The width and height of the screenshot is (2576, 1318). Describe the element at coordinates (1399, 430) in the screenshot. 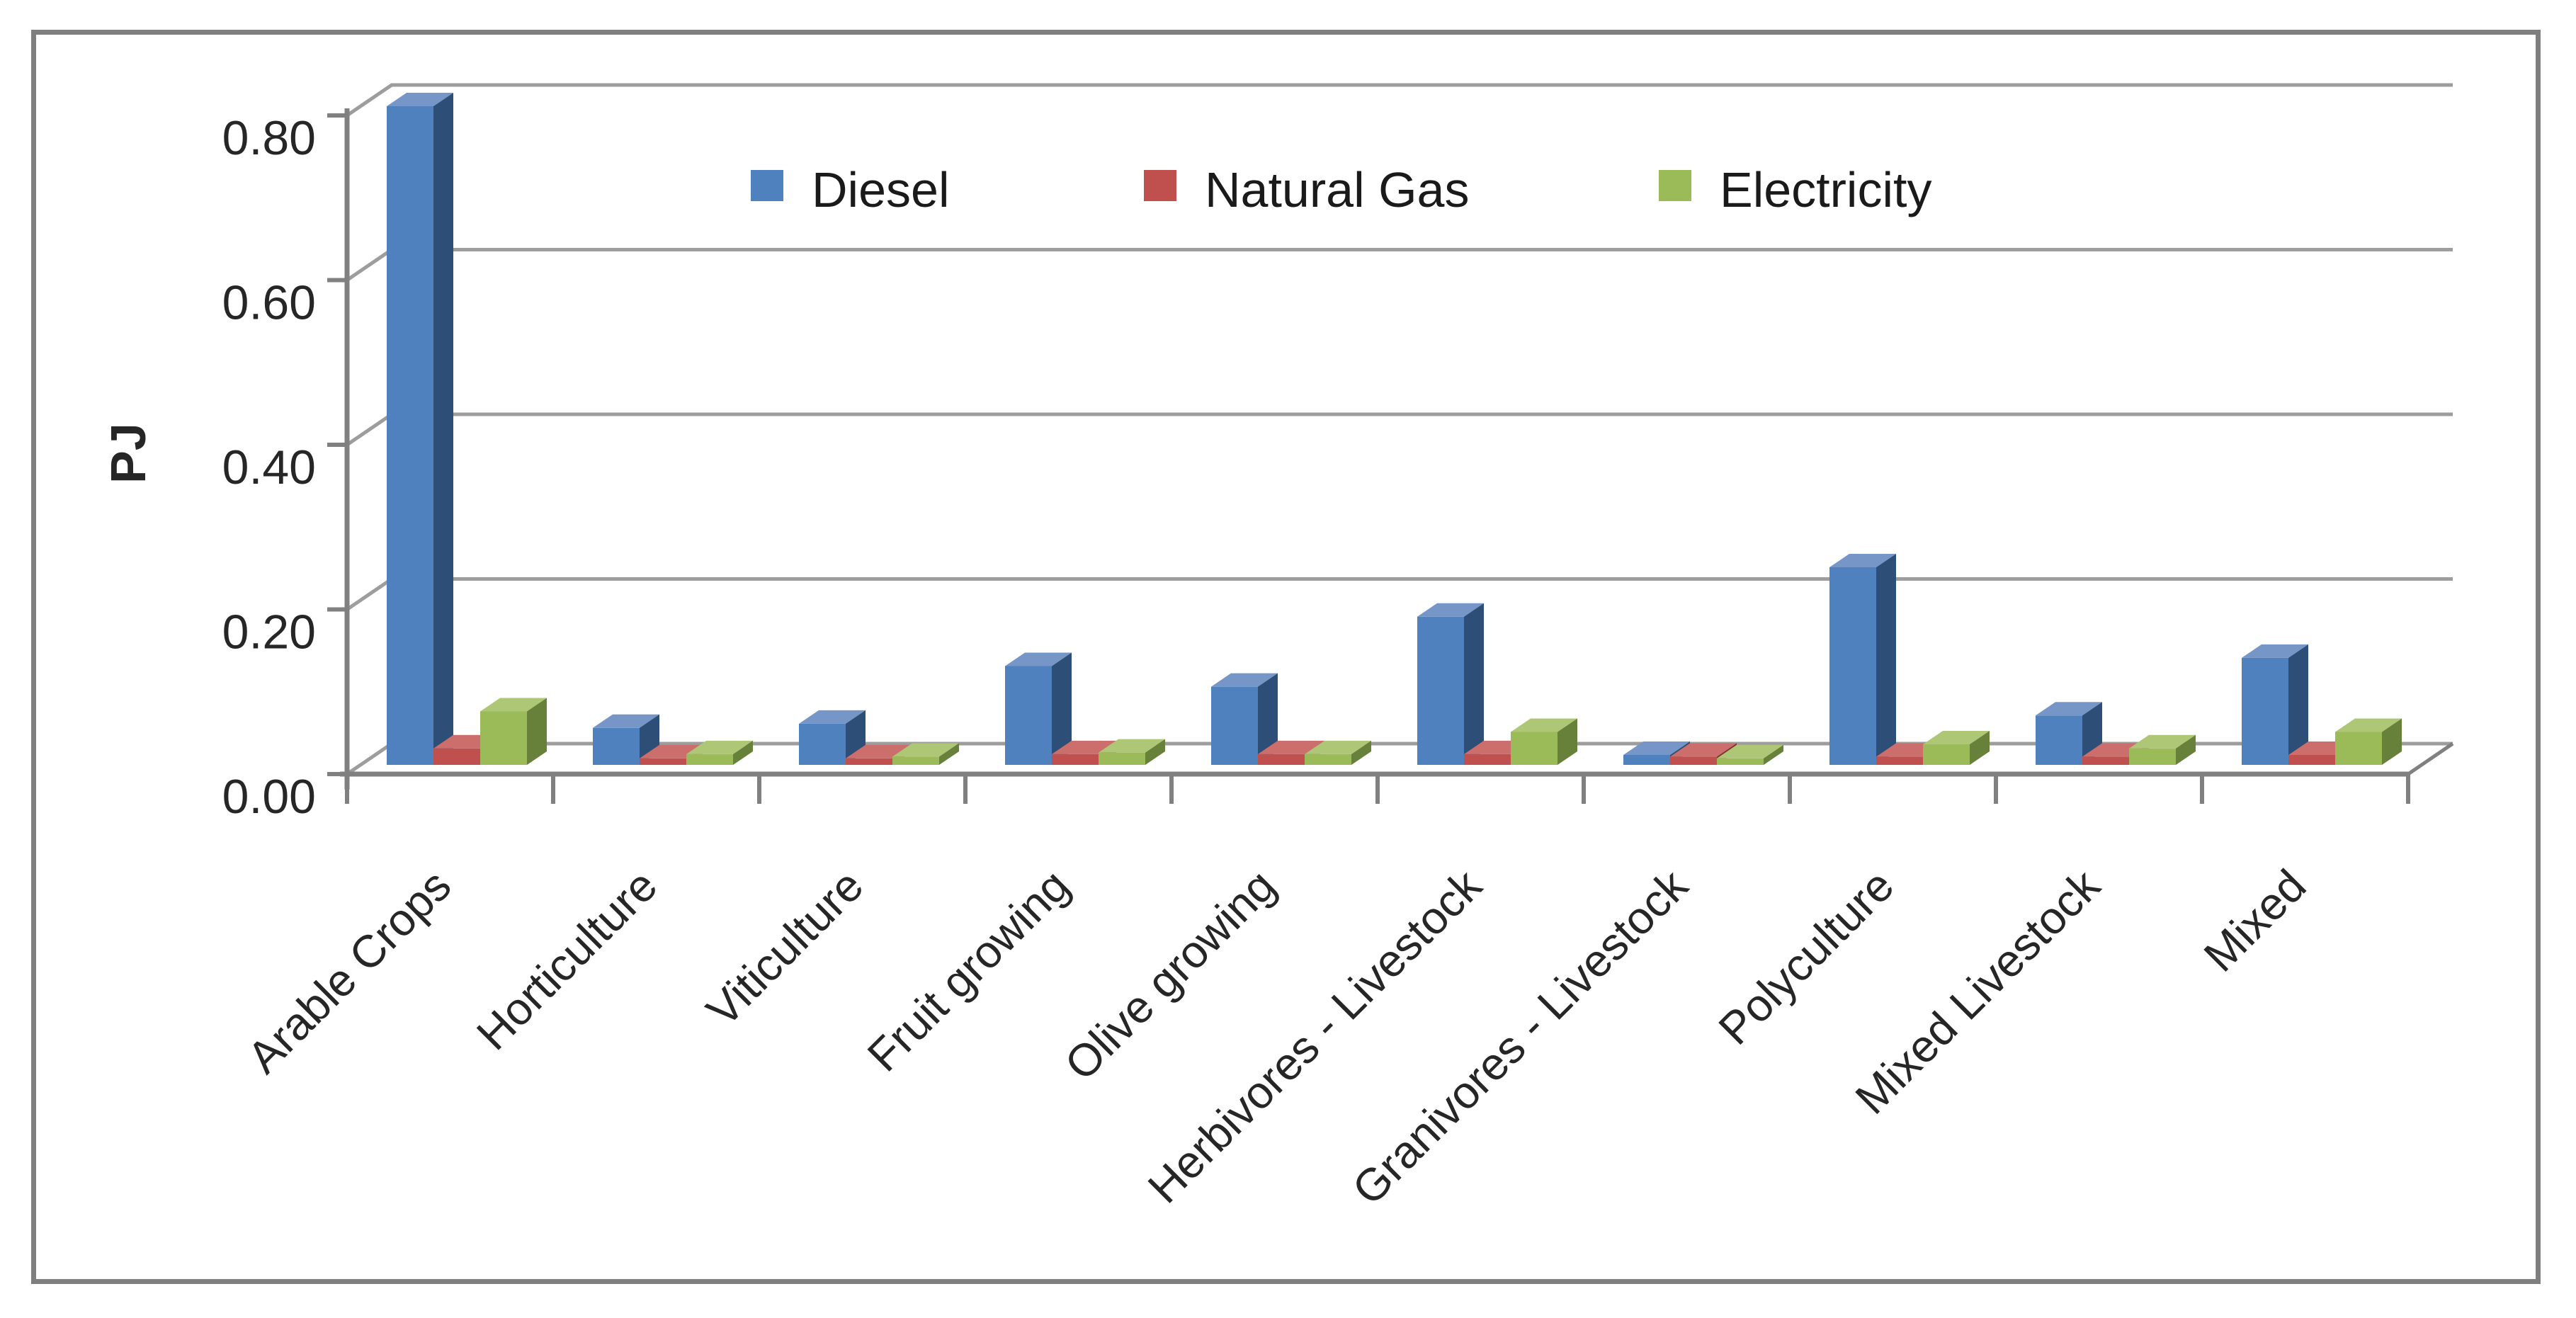

I see `gridline-0.40` at that location.